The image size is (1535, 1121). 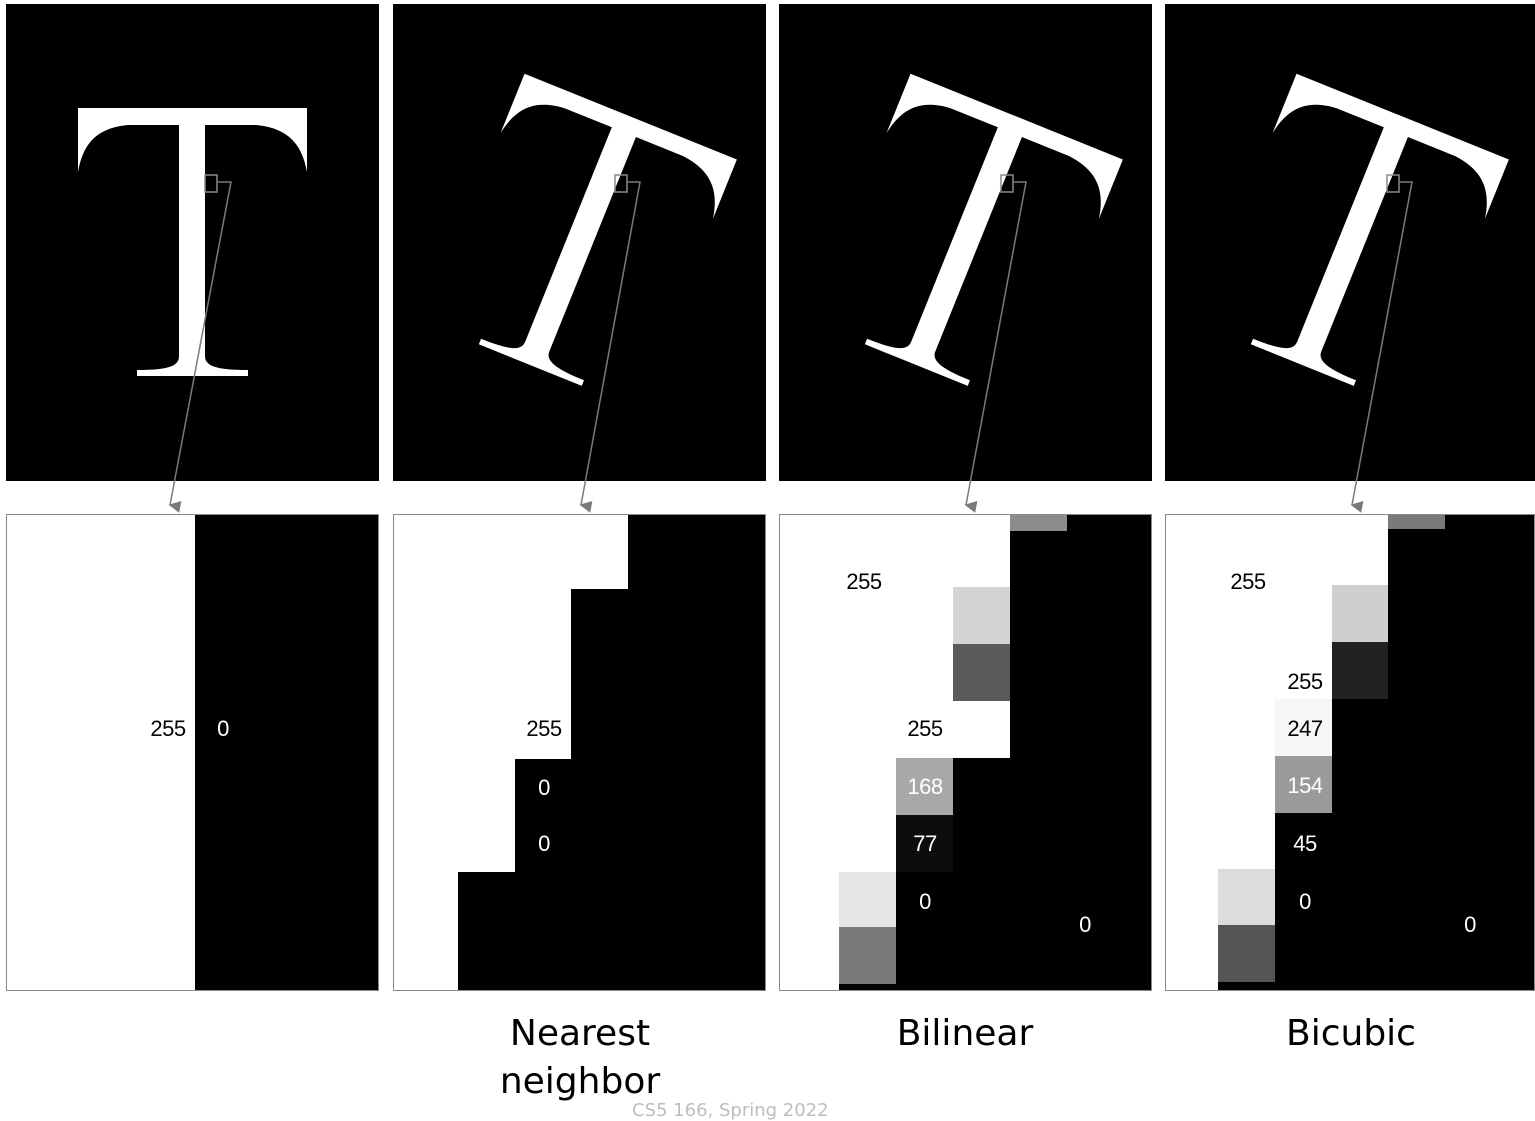 I want to click on caption-bicubic: Bicubic, so click(x=1351, y=1033).